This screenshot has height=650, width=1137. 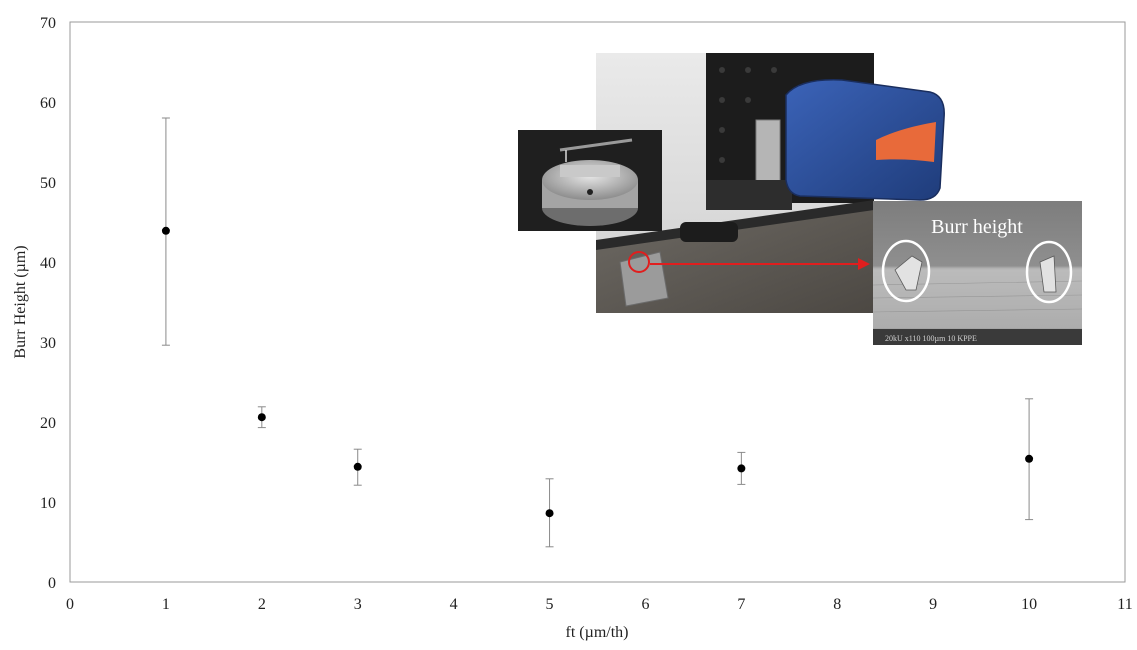 What do you see at coordinates (597, 632) in the screenshot?
I see `x-axis-label: ft (µm/th)` at bounding box center [597, 632].